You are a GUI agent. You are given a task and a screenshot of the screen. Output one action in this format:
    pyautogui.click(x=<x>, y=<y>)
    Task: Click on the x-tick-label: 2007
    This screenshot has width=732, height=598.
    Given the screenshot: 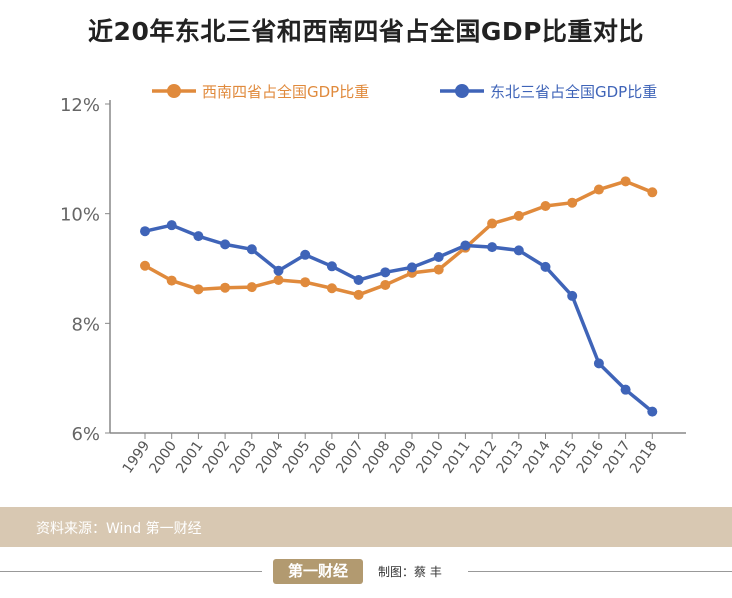 What is the action you would take?
    pyautogui.click(x=350, y=457)
    